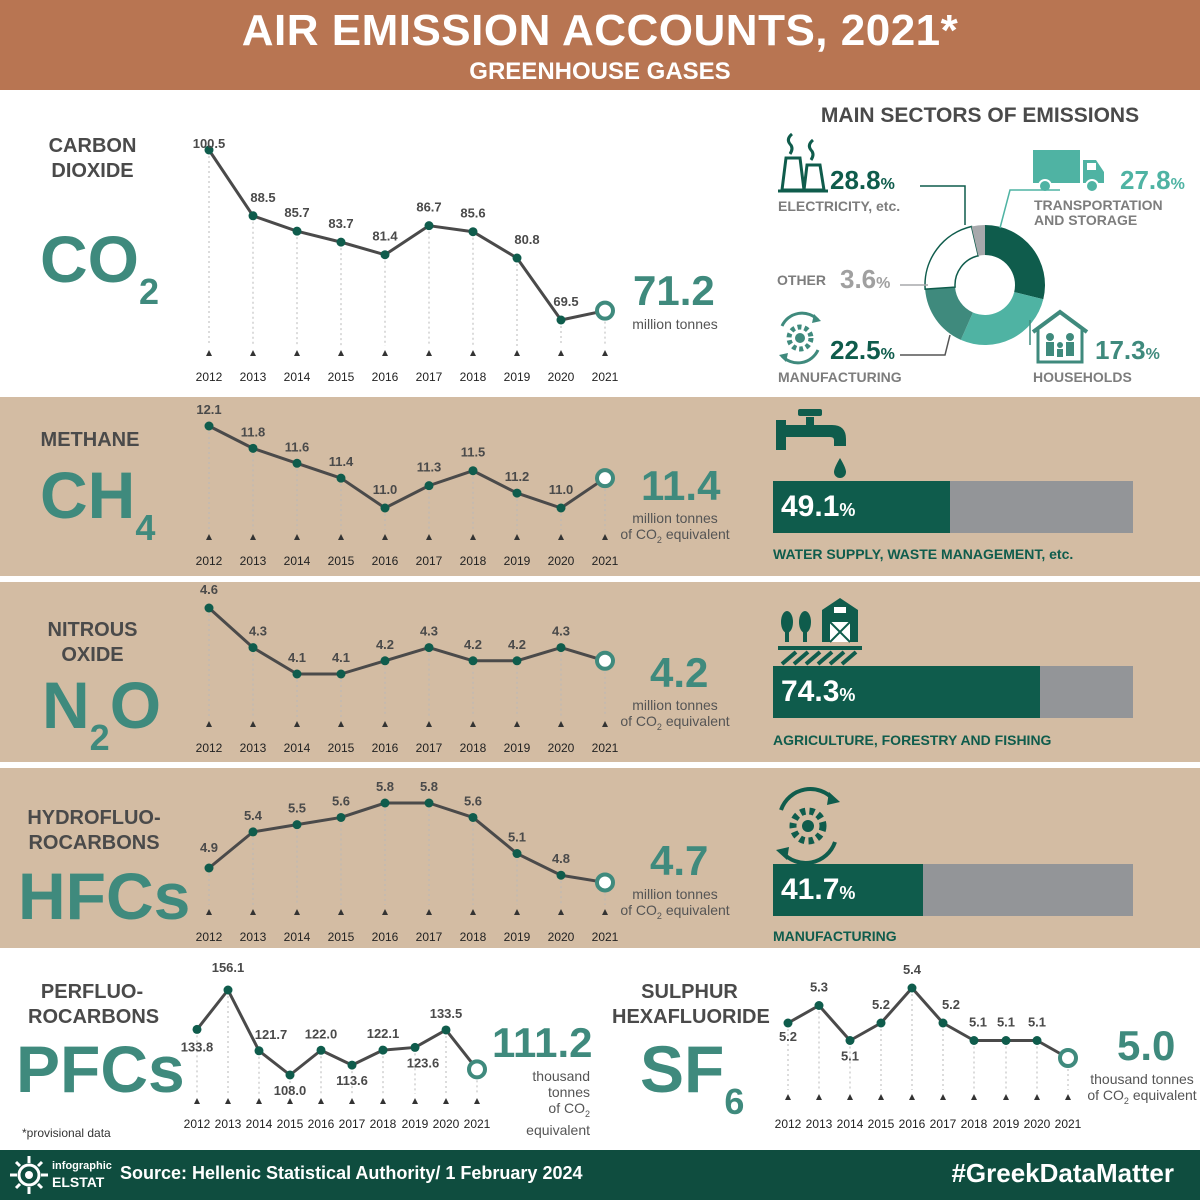  I want to click on sf6-point-2020, so click(1037, 1040).